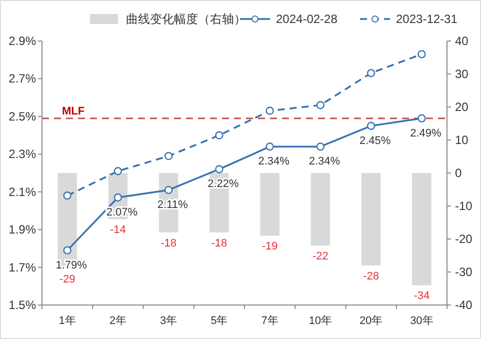 The width and height of the screenshot is (481, 339). Describe the element at coordinates (426, 133) in the screenshot. I see `data-label: 2.49%` at that location.